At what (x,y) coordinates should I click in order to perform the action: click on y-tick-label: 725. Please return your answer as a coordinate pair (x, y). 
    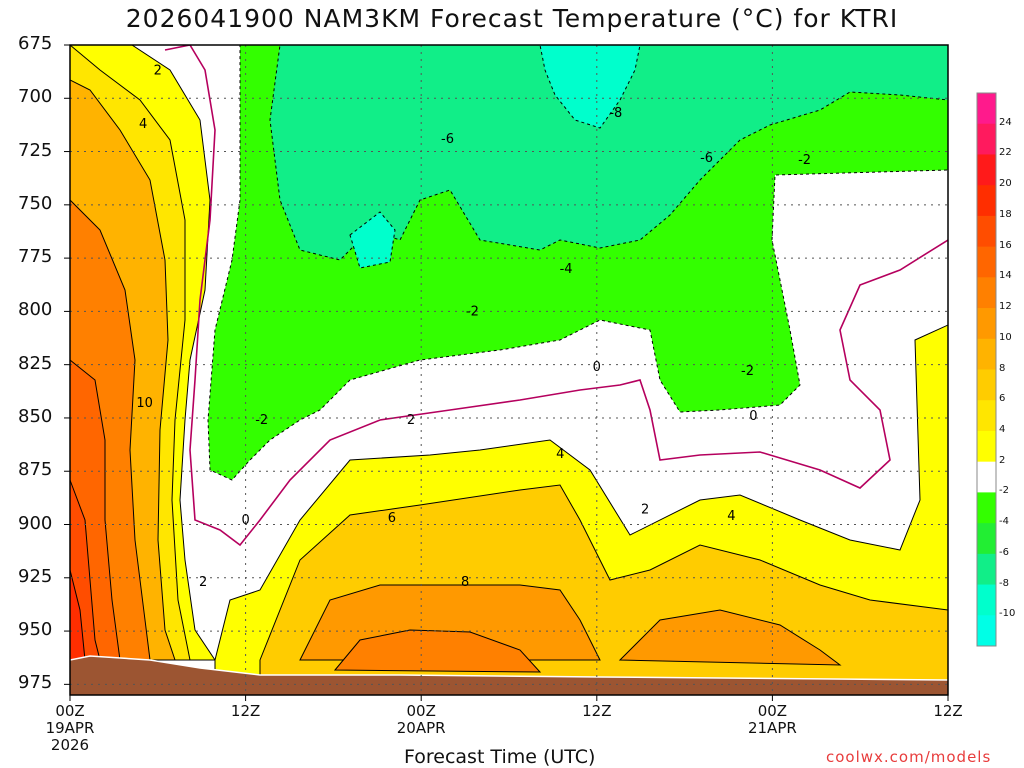
    Looking at the image, I should click on (35, 150).